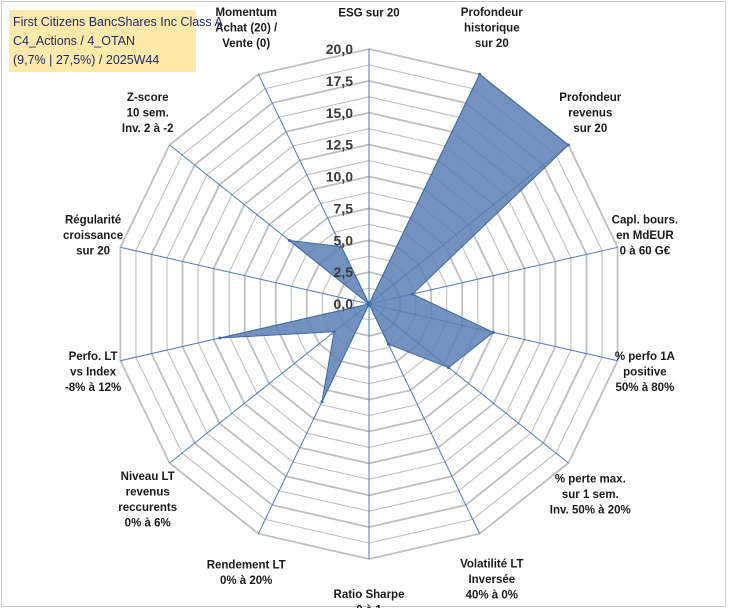  Describe the element at coordinates (86, 60) in the screenshot. I see `chart-meta: (9,7% | 27,5%) / 2025W44` at that location.